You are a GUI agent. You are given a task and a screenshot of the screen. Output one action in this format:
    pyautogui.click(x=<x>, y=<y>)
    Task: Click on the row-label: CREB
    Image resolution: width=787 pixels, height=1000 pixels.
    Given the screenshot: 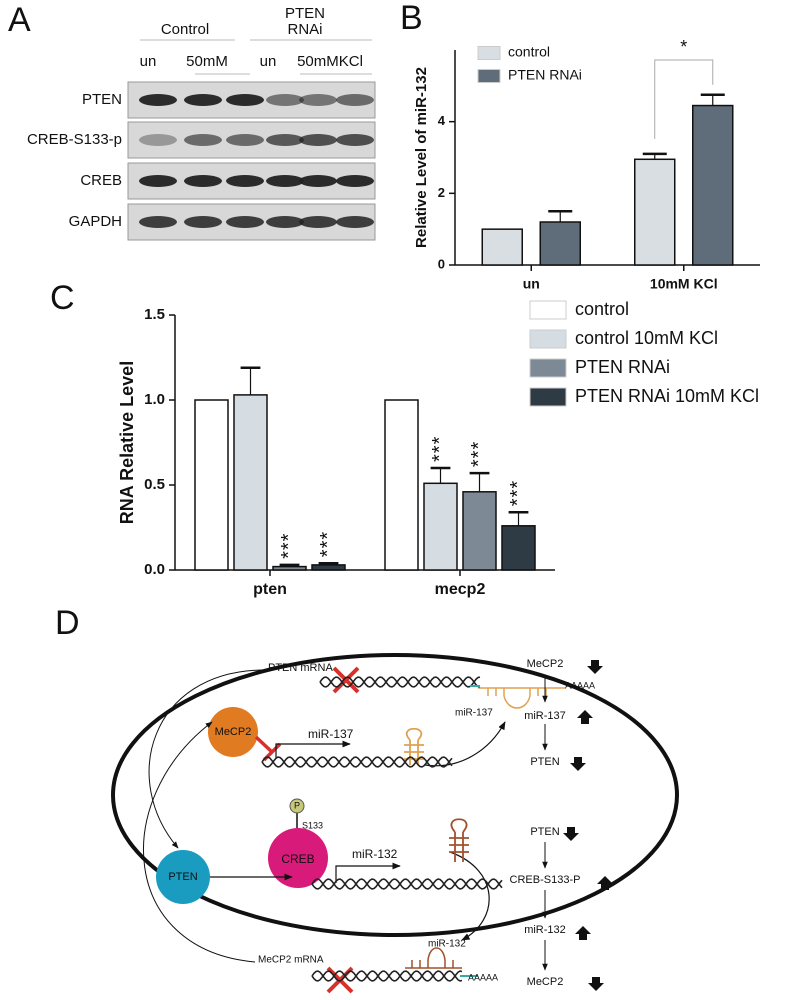 What is the action you would take?
    pyautogui.click(x=101, y=180)
    